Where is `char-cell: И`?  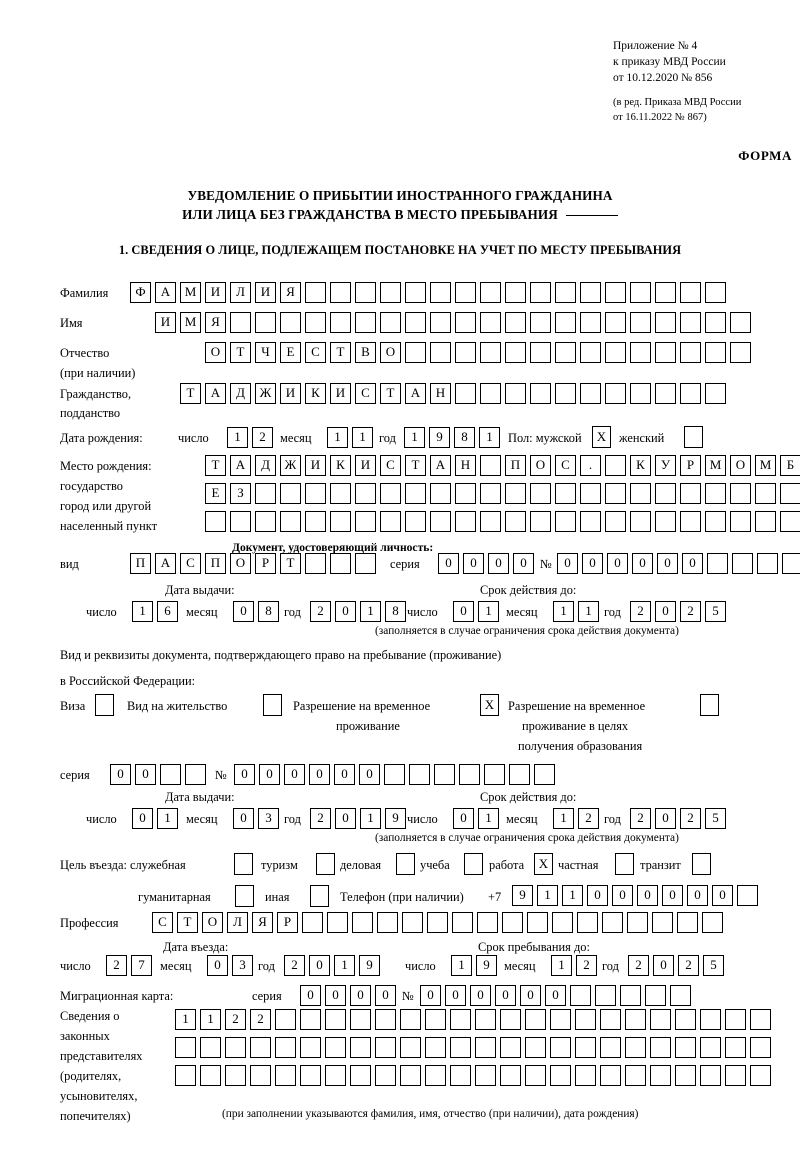 char-cell: И is located at coordinates (340, 393).